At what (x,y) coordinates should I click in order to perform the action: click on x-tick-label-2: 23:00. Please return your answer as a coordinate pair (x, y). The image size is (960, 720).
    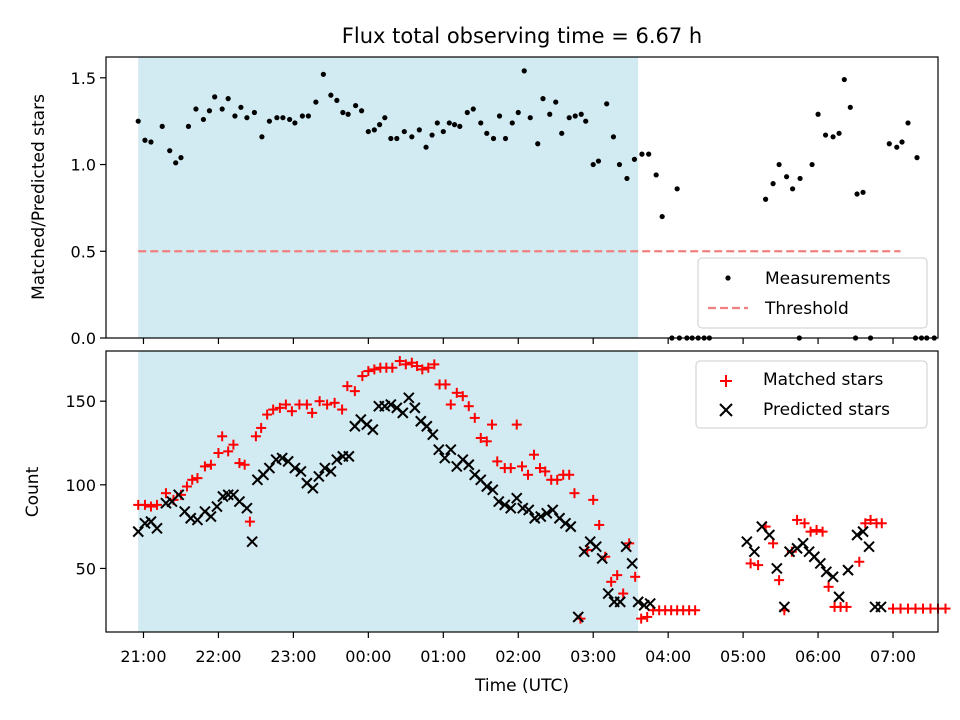
    Looking at the image, I should click on (293, 656).